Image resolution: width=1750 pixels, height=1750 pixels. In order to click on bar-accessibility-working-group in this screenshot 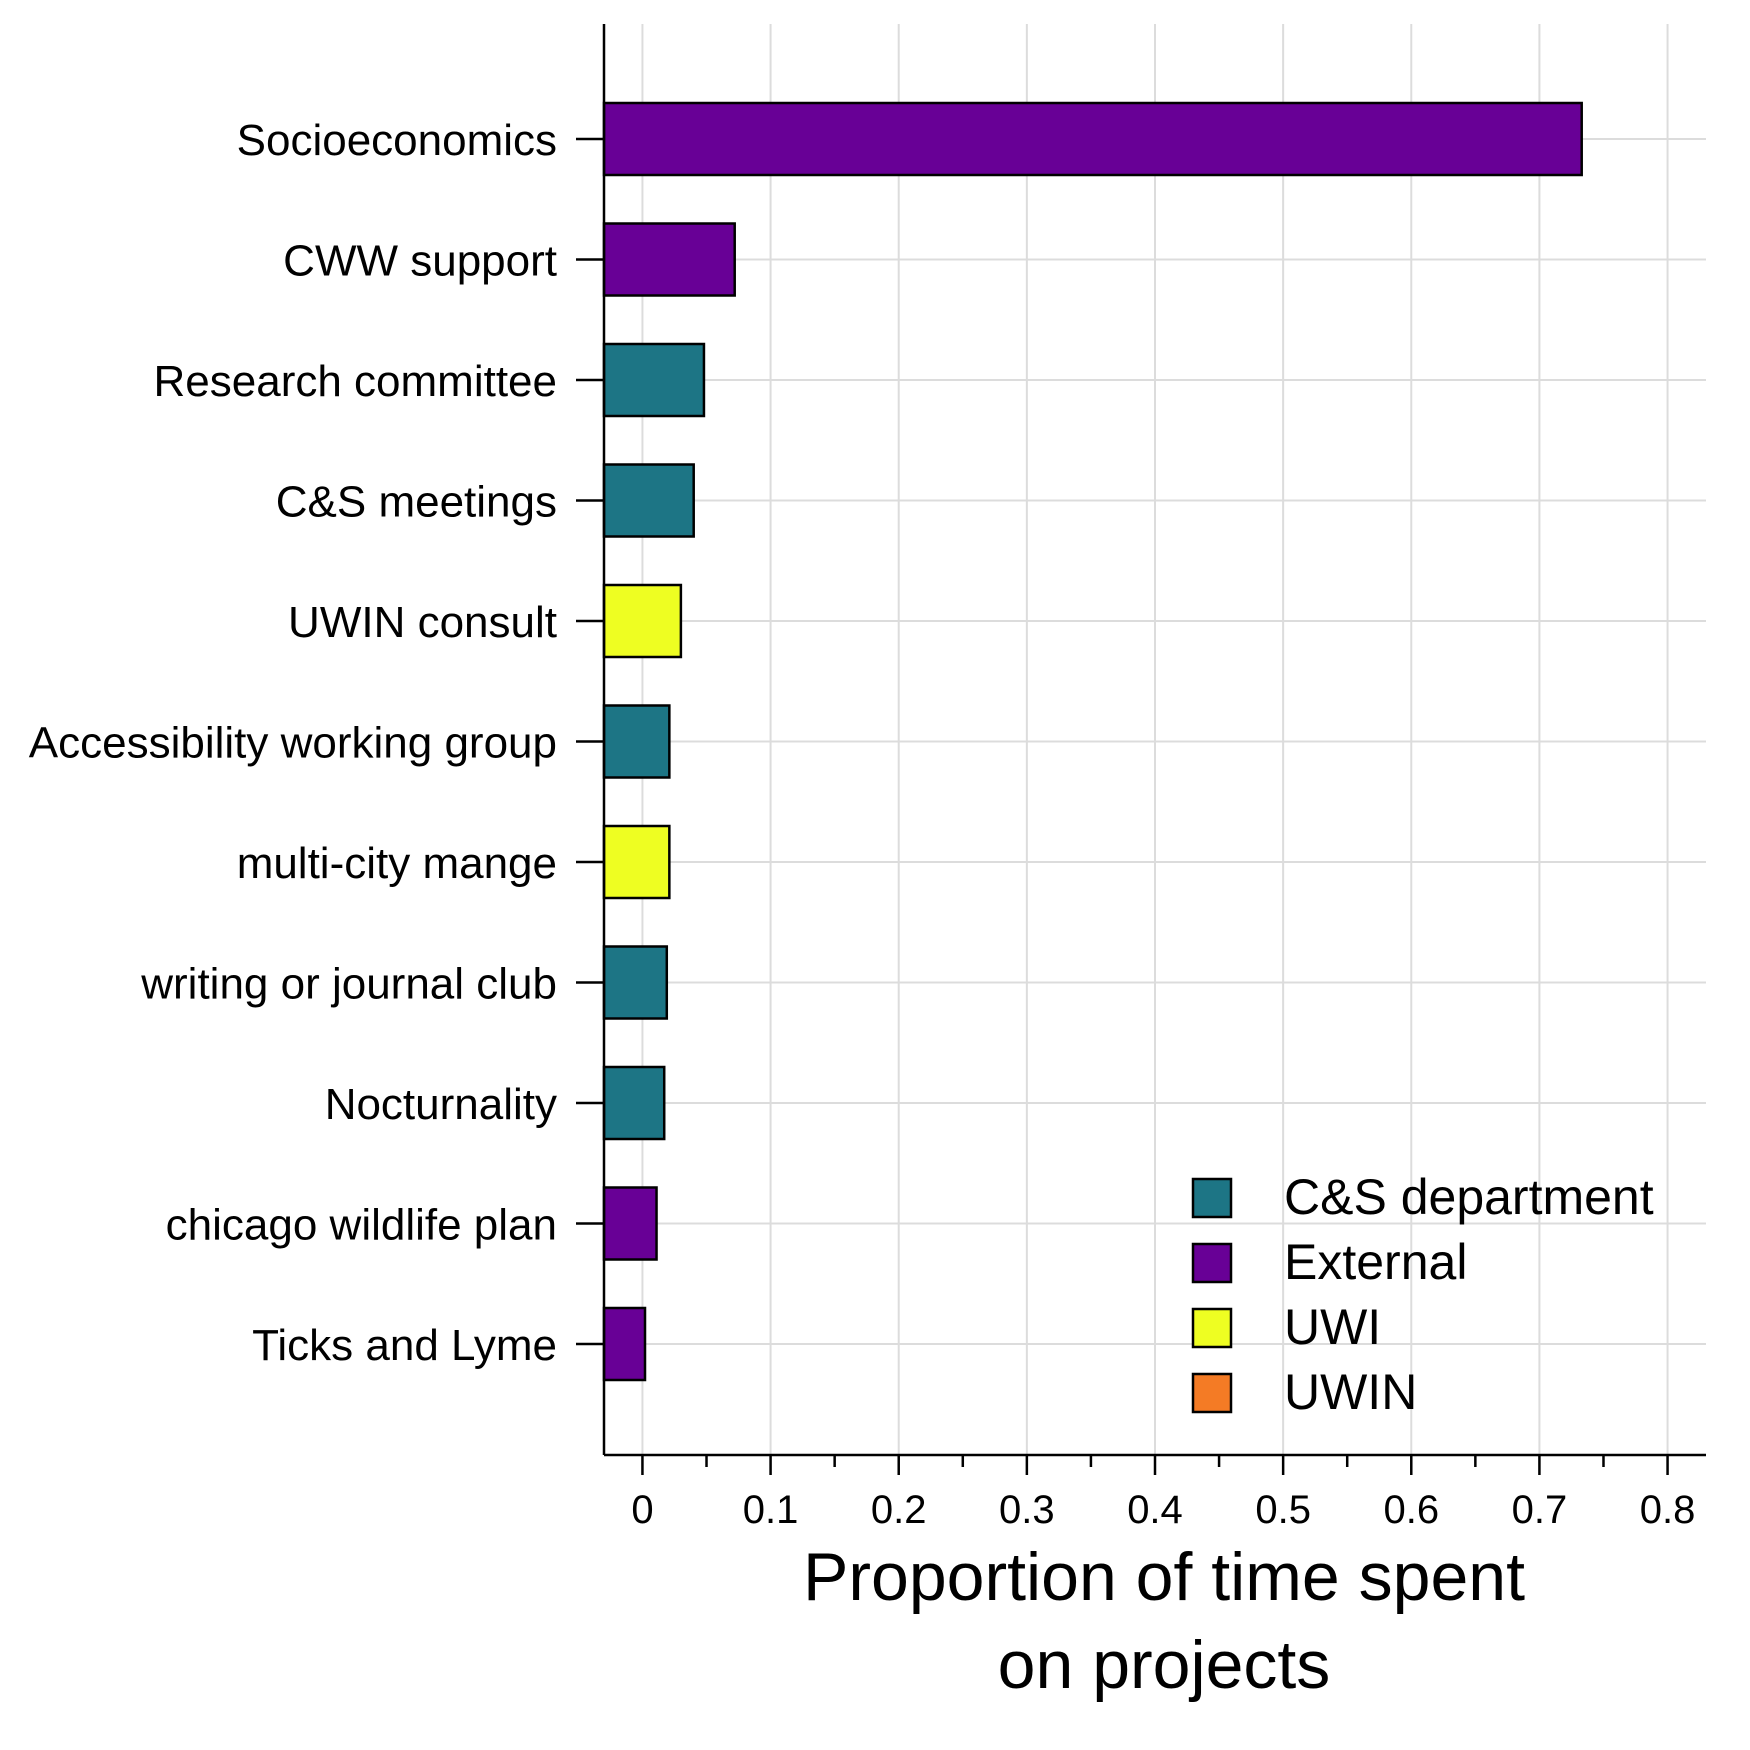, I will do `click(636, 741)`.